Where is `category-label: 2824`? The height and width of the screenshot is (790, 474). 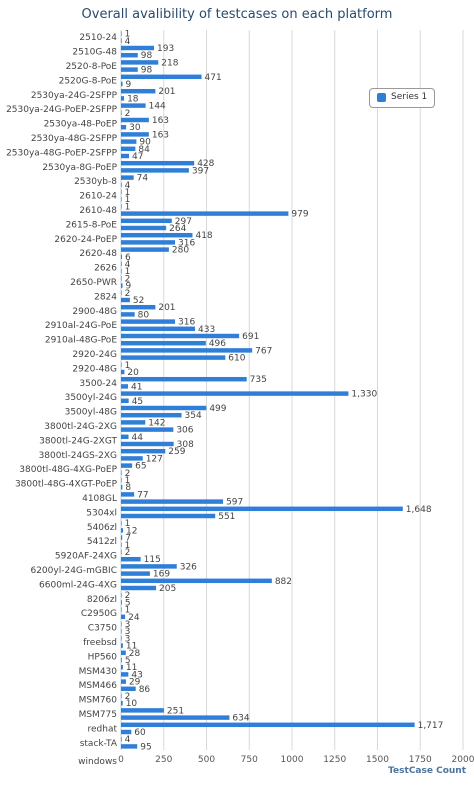
category-label: 2824 is located at coordinates (105, 297).